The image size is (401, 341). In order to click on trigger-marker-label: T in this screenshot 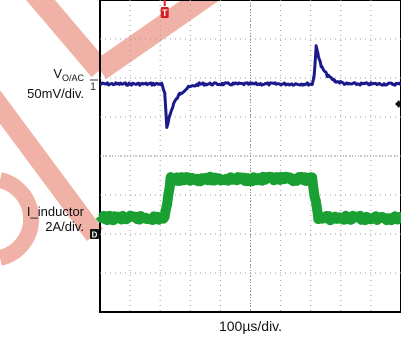, I will do `click(165, 13)`.